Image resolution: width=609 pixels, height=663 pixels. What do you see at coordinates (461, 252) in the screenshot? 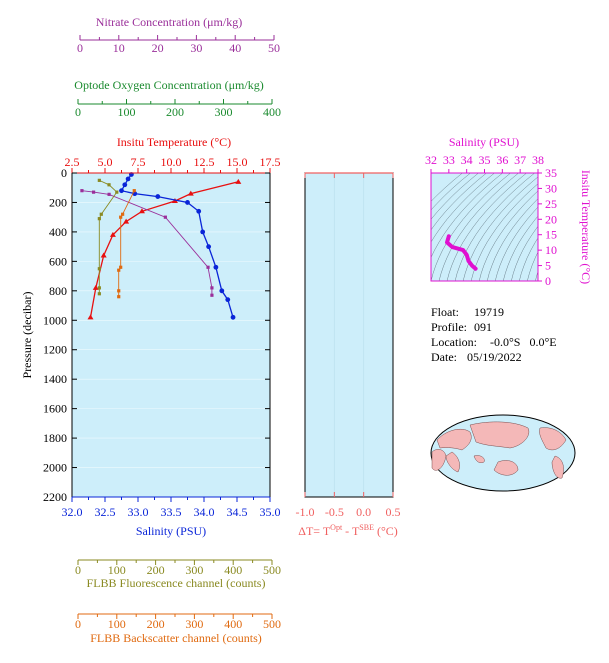
I see `ts-line` at bounding box center [461, 252].